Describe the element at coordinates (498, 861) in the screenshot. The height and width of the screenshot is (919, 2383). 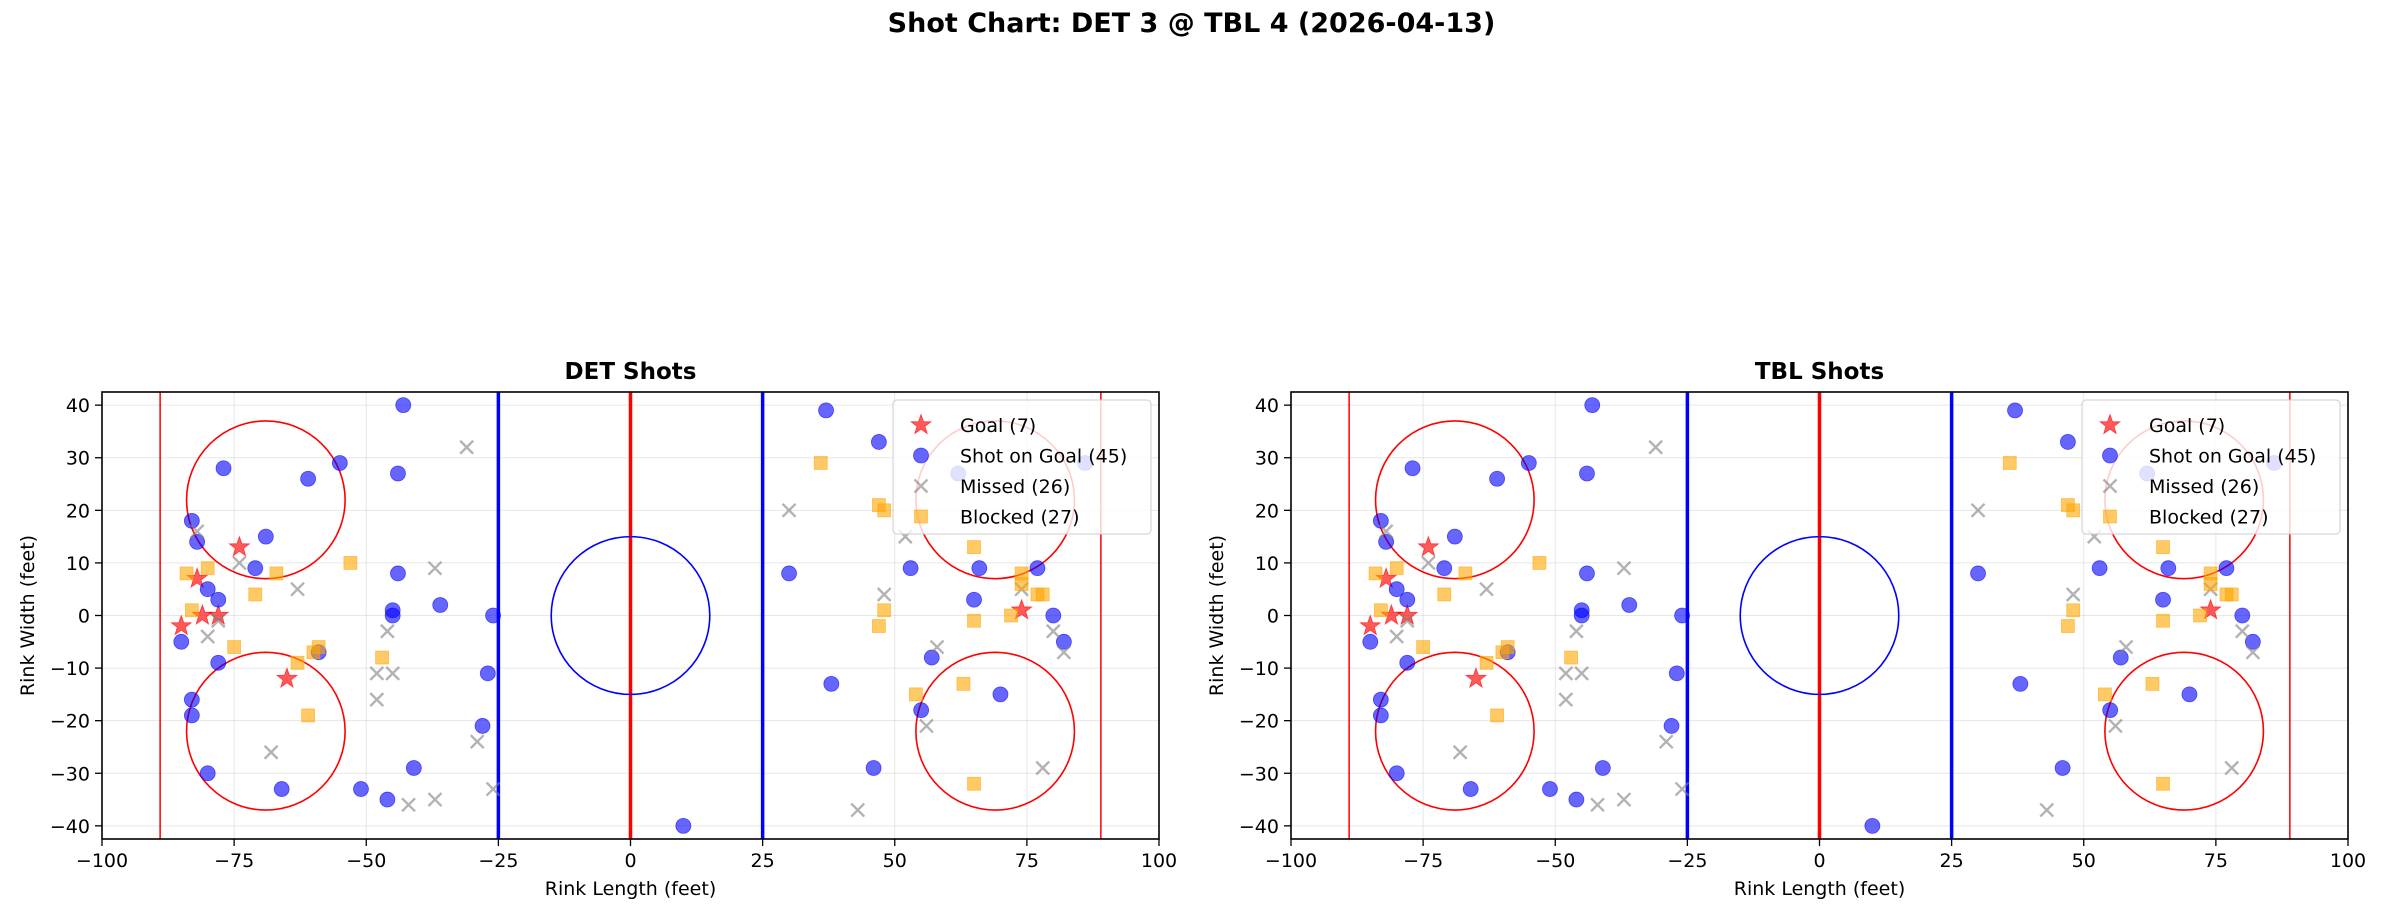
I see `x-tick-label: −25` at that location.